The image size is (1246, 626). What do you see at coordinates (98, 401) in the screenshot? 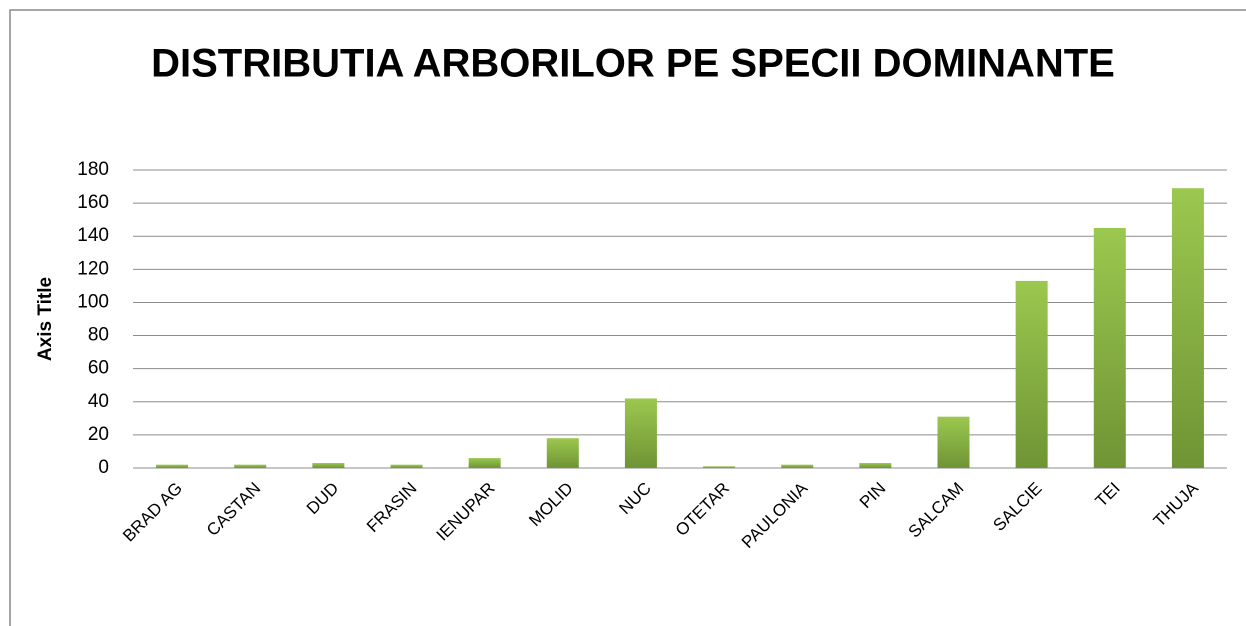
I see `y-tick-label: 40` at bounding box center [98, 401].